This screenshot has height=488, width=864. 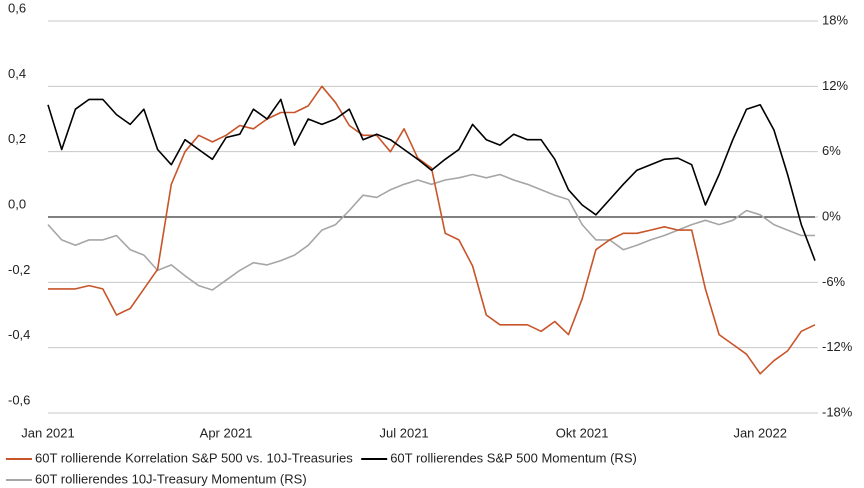 I want to click on y-tick-label: -0,2, so click(x=19, y=269).